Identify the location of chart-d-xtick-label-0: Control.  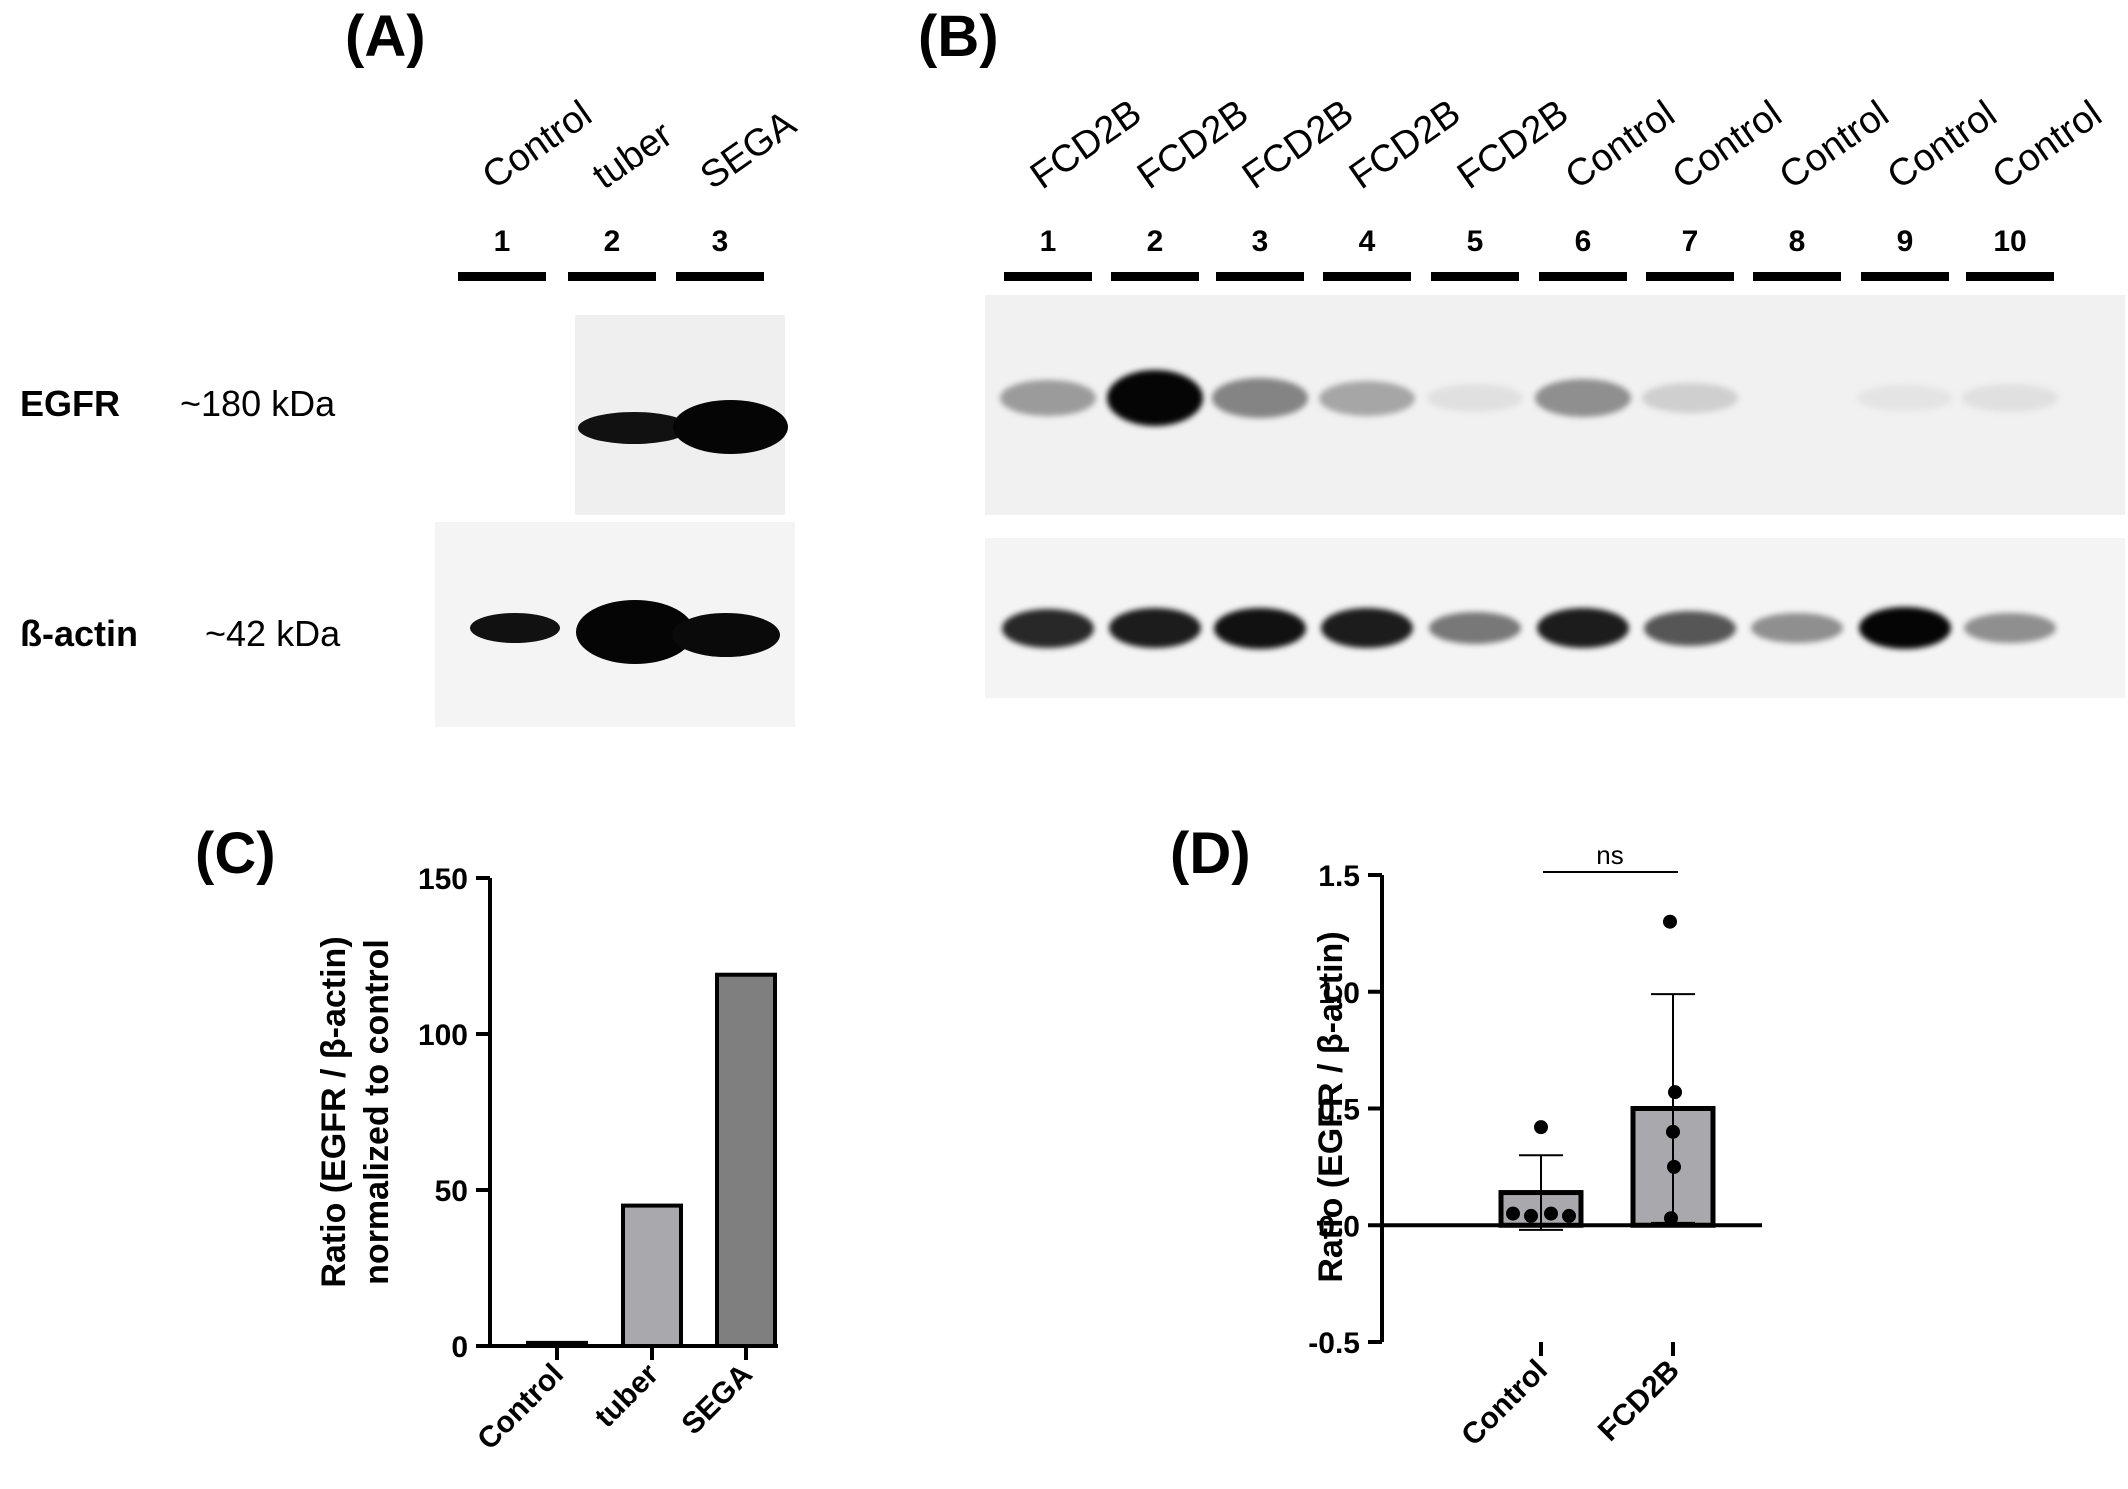
(1504, 1403).